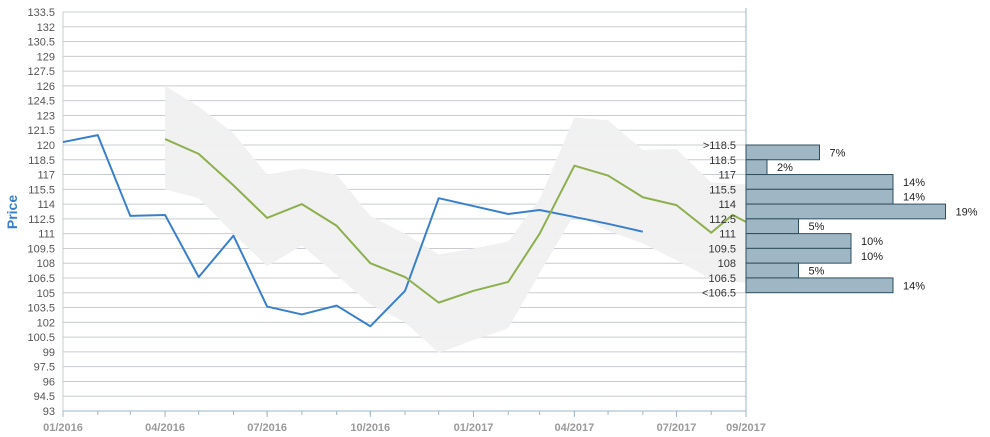 The height and width of the screenshot is (437, 990). Describe the element at coordinates (46, 205) in the screenshot. I see `y-tick-label: 114` at that location.